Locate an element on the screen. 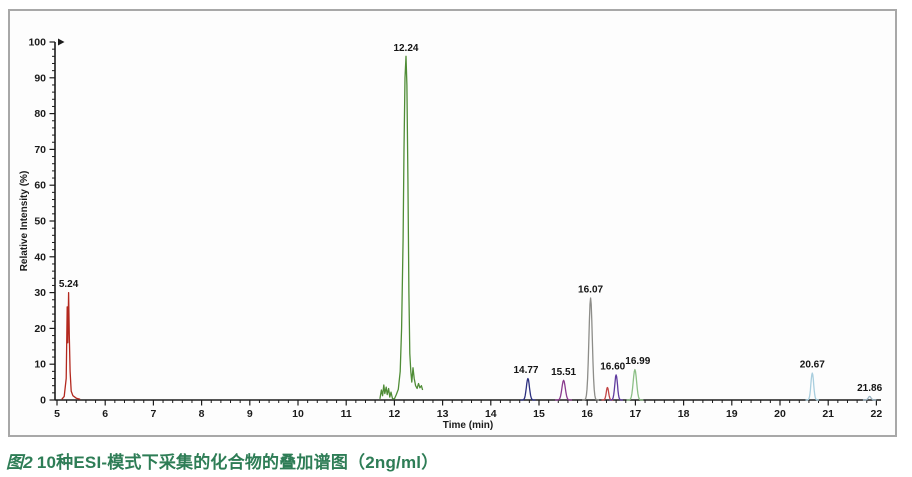  series-peak-9: 20.67 is located at coordinates (812, 380).